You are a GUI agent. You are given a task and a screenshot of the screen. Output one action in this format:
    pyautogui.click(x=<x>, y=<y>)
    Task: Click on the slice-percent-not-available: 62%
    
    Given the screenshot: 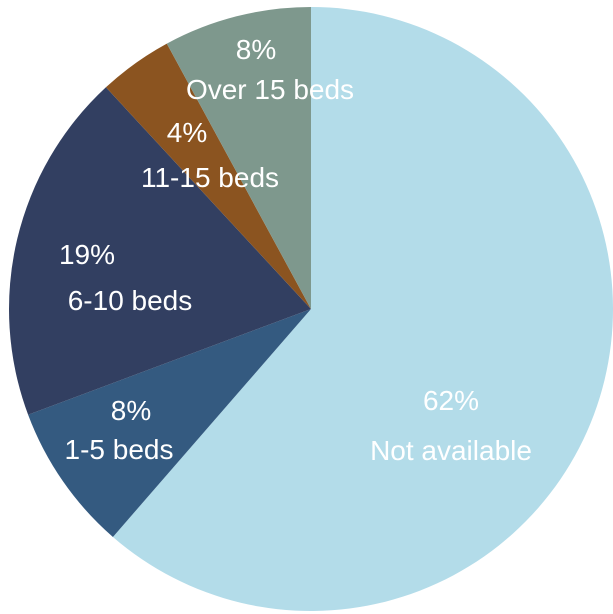 What is the action you would take?
    pyautogui.click(x=451, y=400)
    